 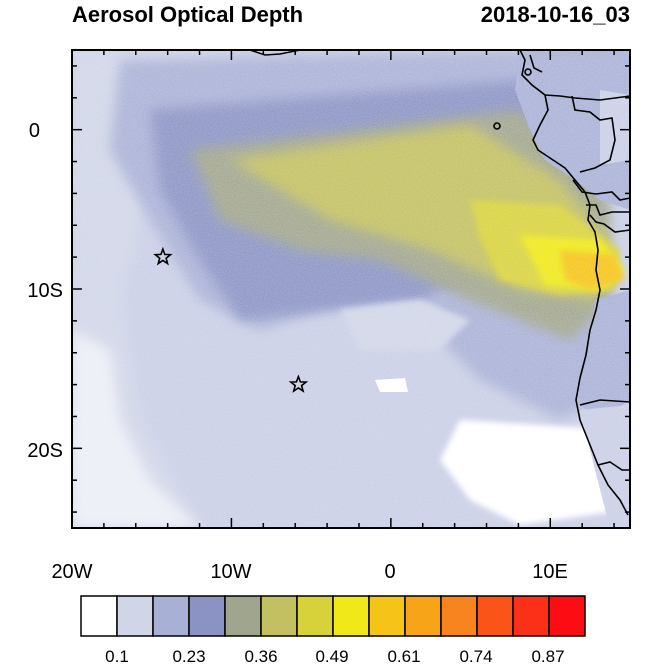 I want to click on y-axis-labels: 0 10S 20S, so click(x=45, y=291).